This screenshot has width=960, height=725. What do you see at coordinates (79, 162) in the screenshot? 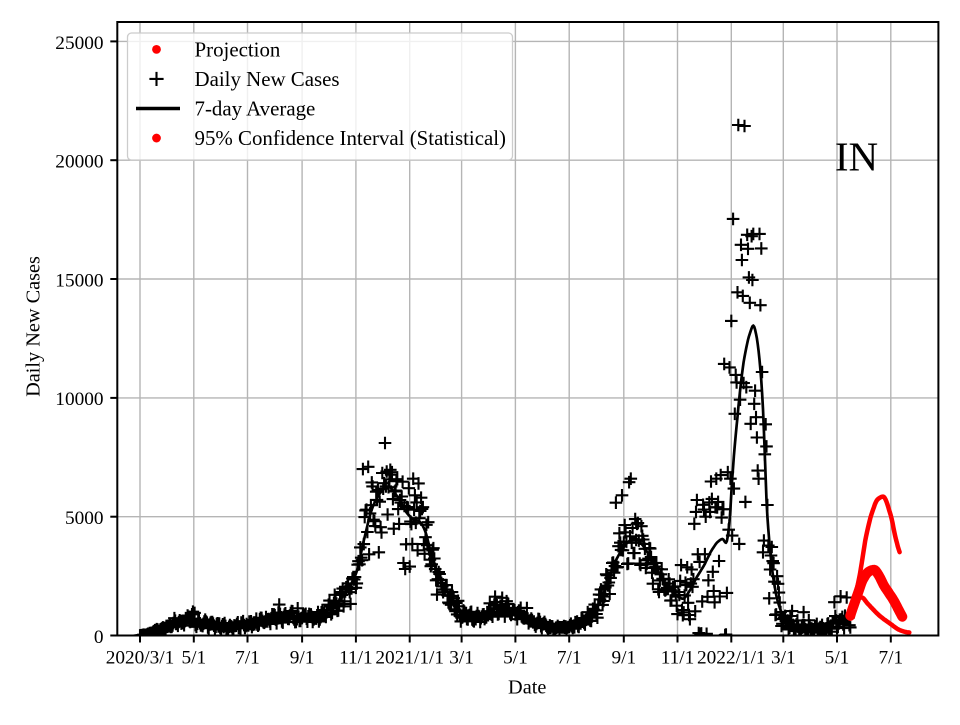
I see `svg-text: 20000` at bounding box center [79, 162].